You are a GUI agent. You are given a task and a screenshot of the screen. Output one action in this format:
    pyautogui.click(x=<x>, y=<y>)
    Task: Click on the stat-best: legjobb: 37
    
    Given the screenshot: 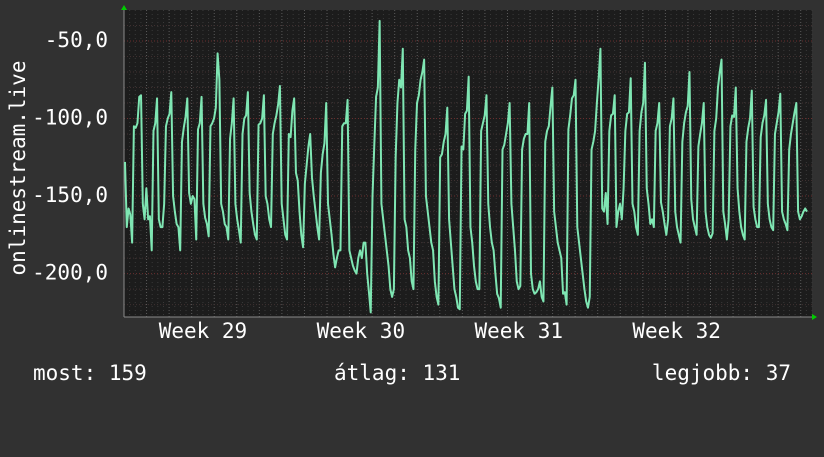 What is the action you would take?
    pyautogui.click(x=721, y=373)
    